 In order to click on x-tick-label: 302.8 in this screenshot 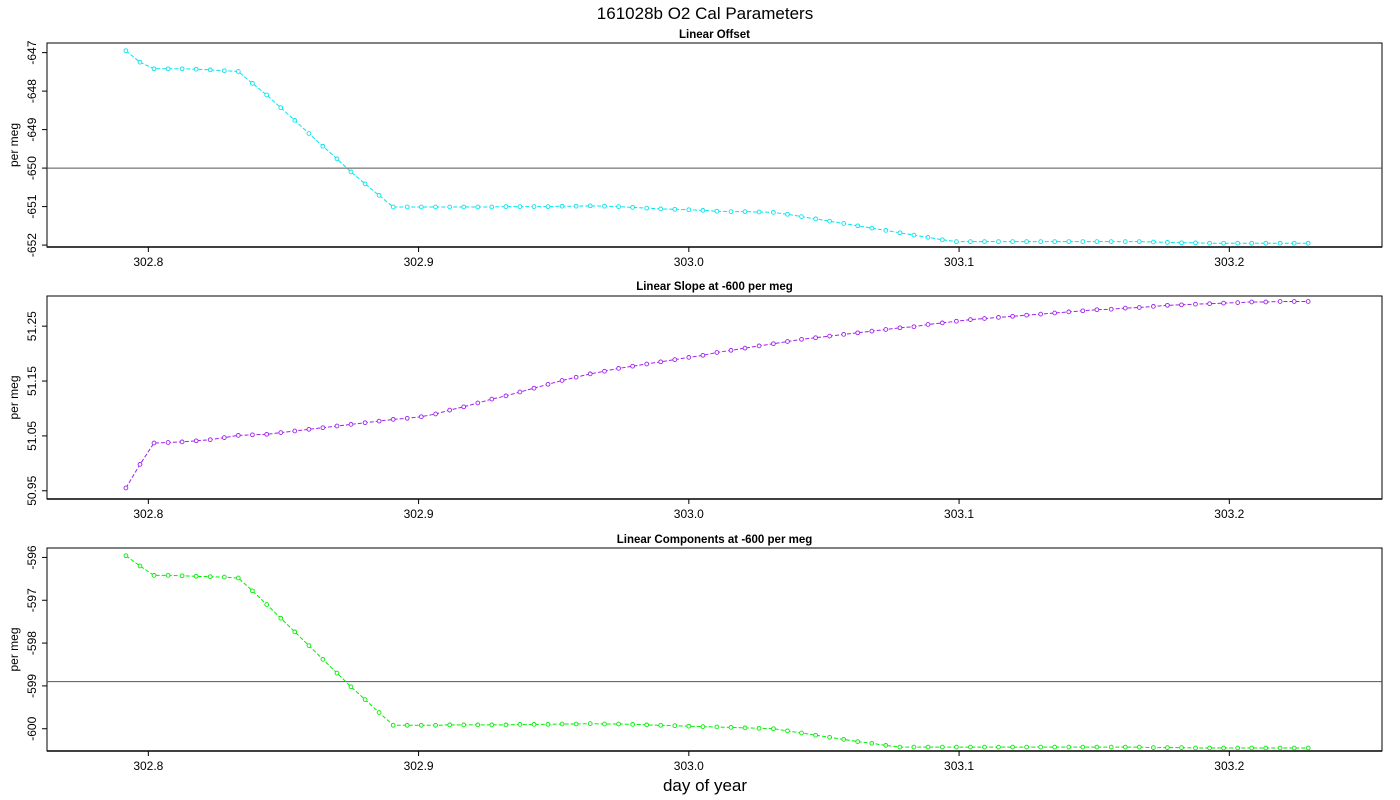, I will do `click(148, 766)`.